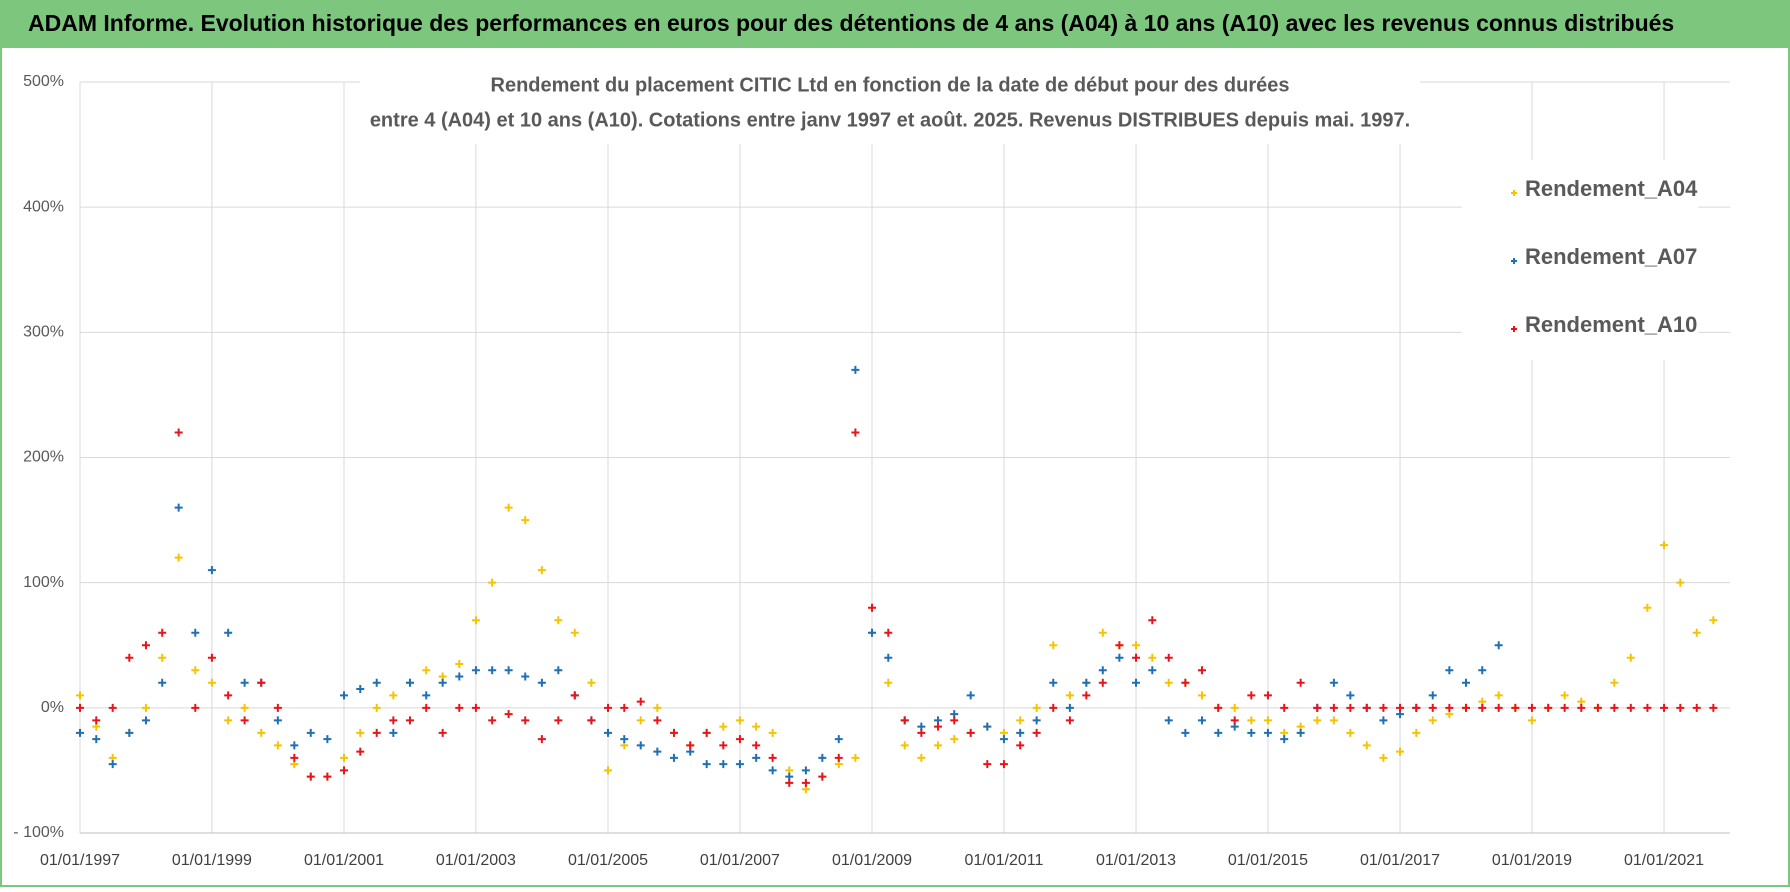 Image resolution: width=1790 pixels, height=892 pixels. I want to click on legend-marker, so click(1514, 193).